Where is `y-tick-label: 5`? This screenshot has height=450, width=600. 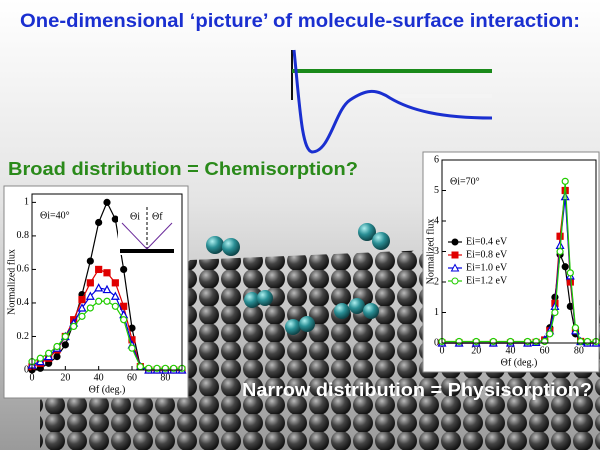 y-tick-label: 5 is located at coordinates (436, 190).